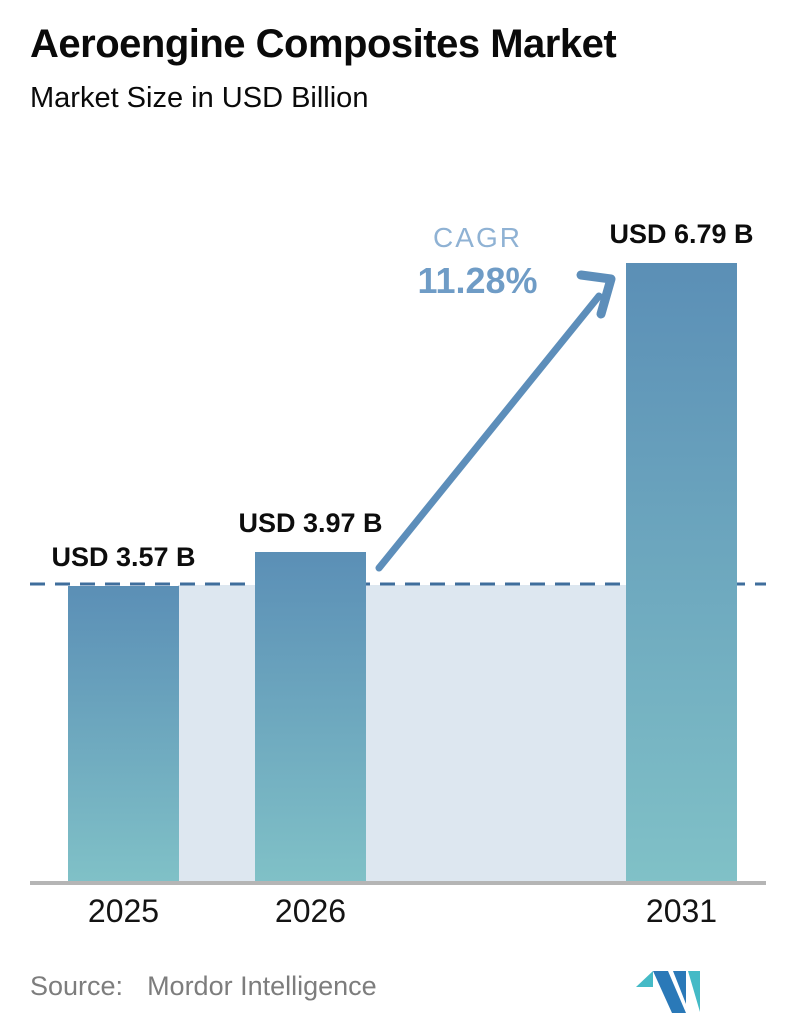 This screenshot has width=796, height=1034. I want to click on bar-2026, so click(310, 717).